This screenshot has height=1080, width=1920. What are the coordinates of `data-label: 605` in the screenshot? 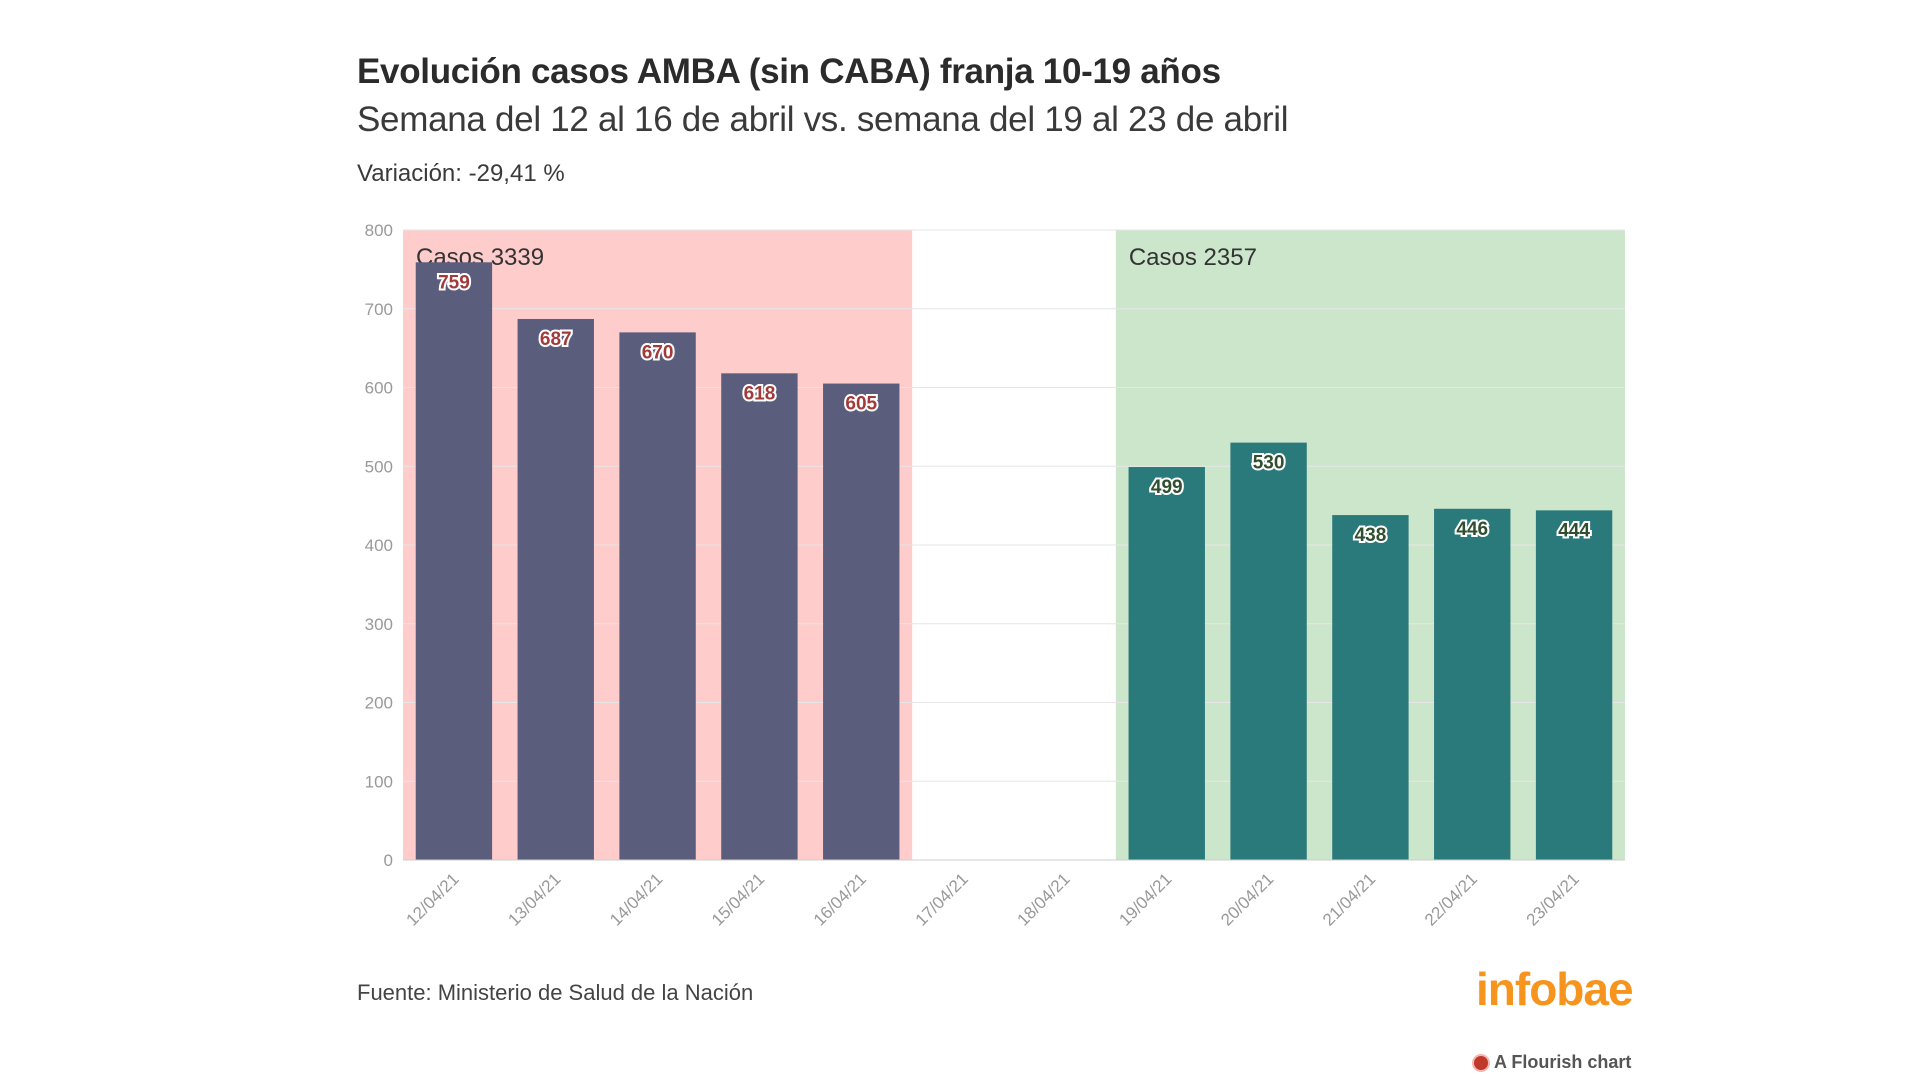 It's located at (861, 404).